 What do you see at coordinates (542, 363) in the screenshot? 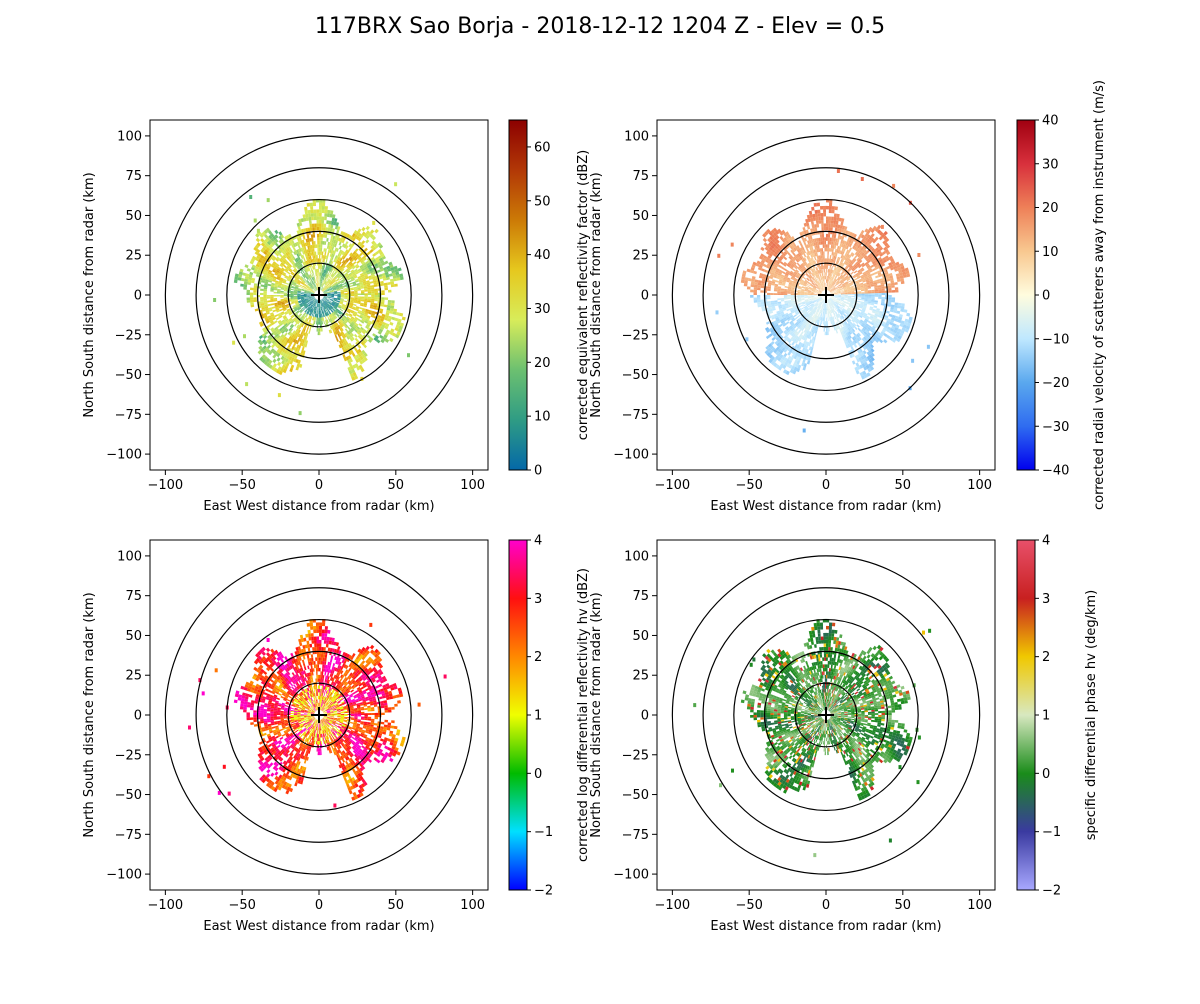
I see `colorbar-tick-label: 20` at bounding box center [542, 363].